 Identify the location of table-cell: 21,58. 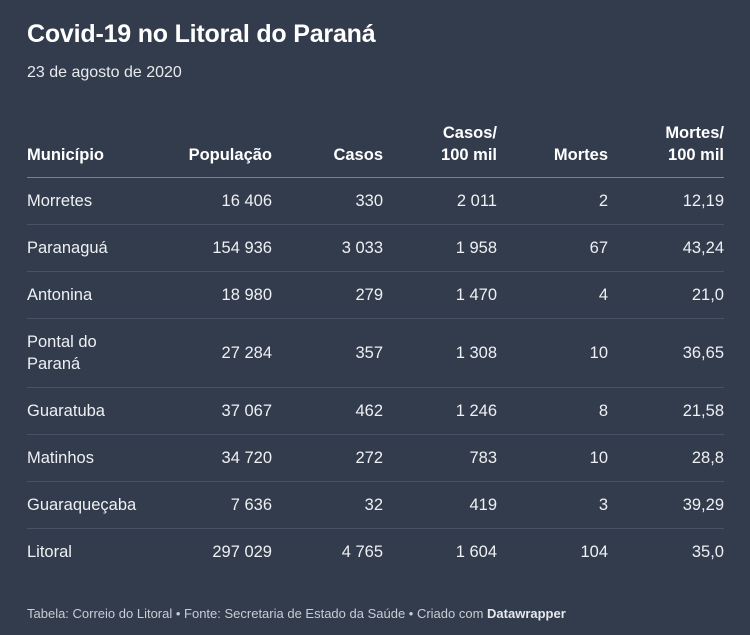
(666, 411).